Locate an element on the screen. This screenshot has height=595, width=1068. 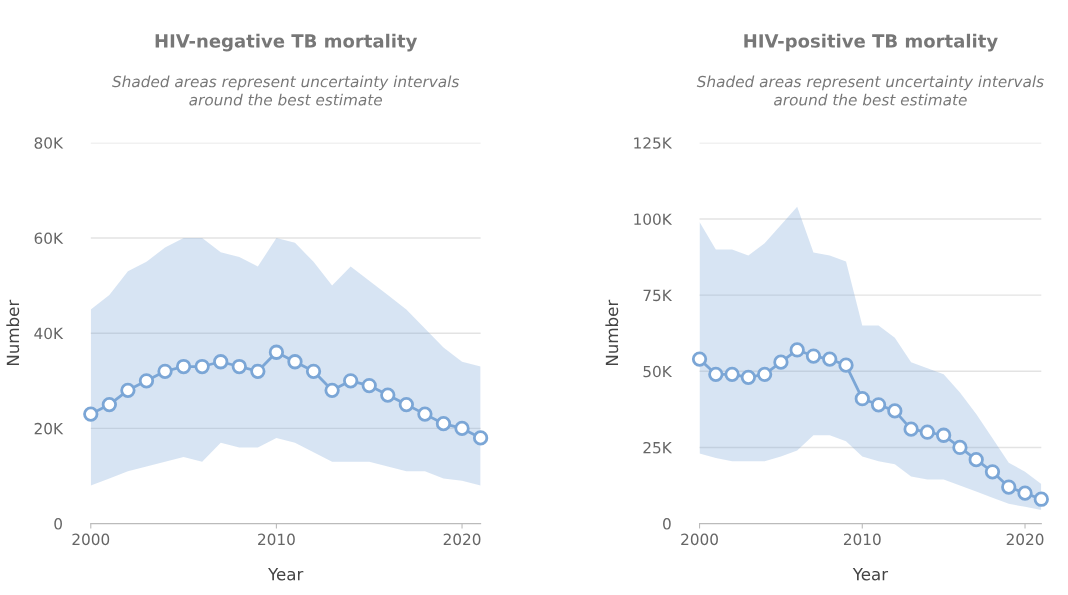
y-tick-label: 40K is located at coordinates (49, 333).